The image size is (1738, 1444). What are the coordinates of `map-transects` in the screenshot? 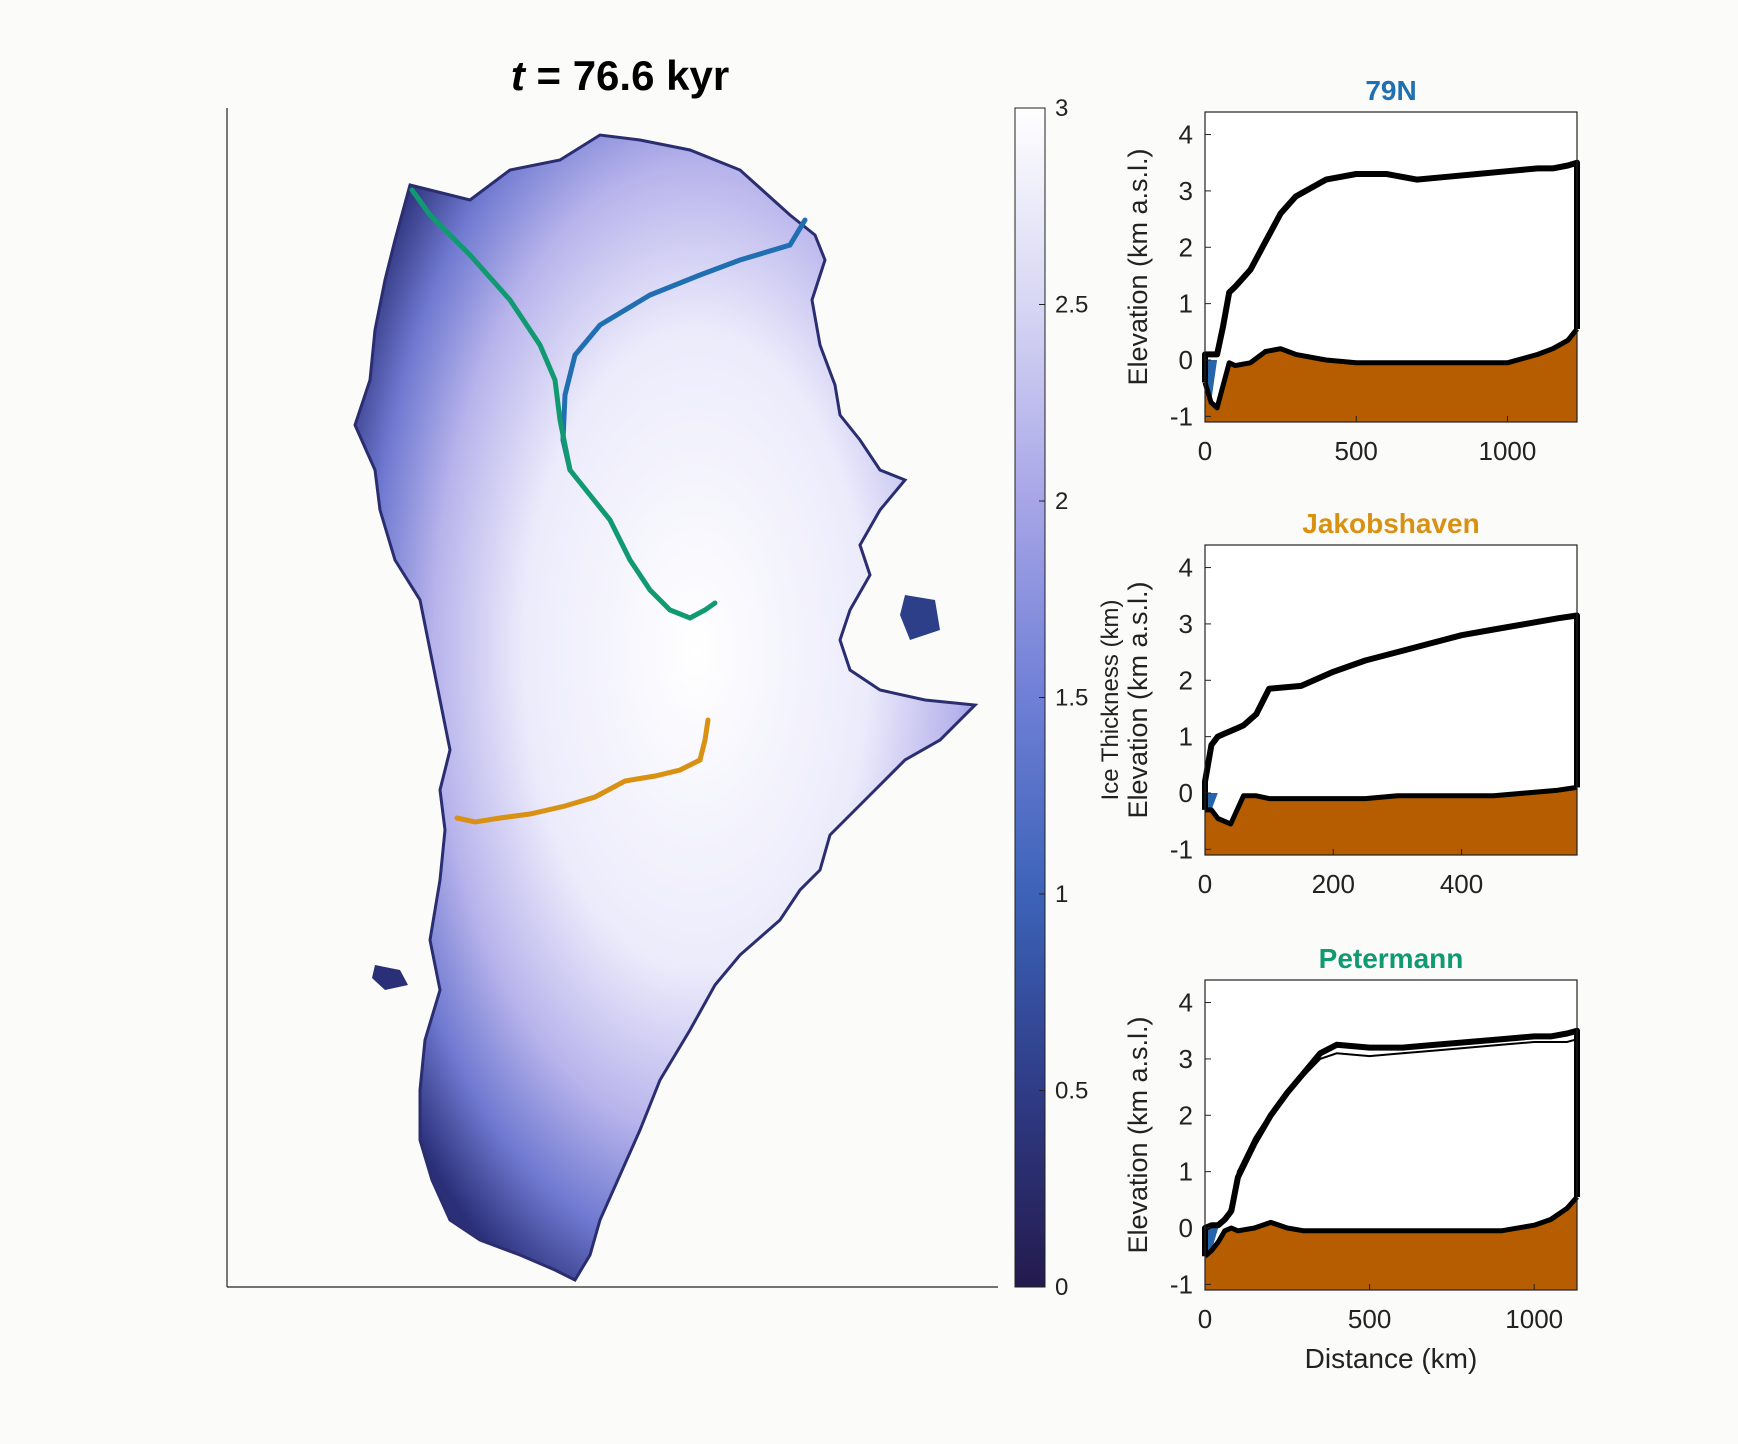 It's located at (608, 506).